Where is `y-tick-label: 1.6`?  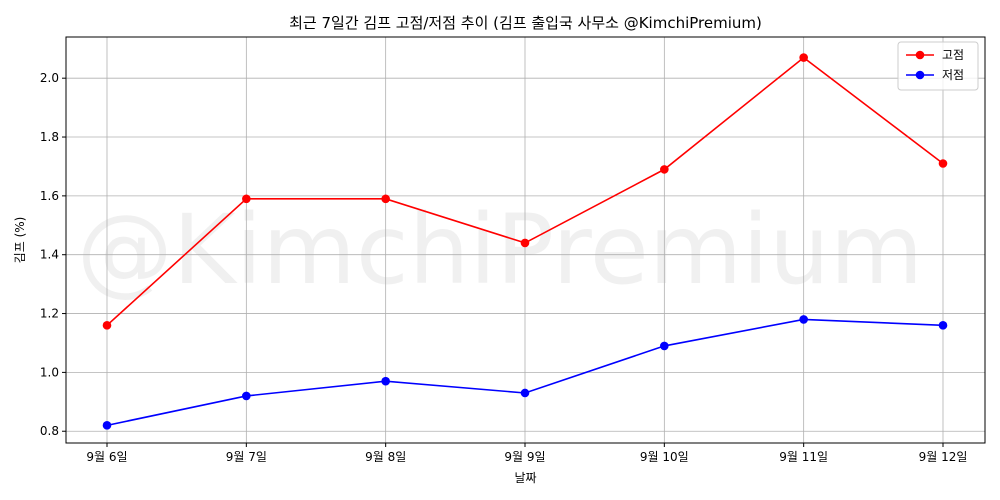 y-tick-label: 1.6 is located at coordinates (49, 196).